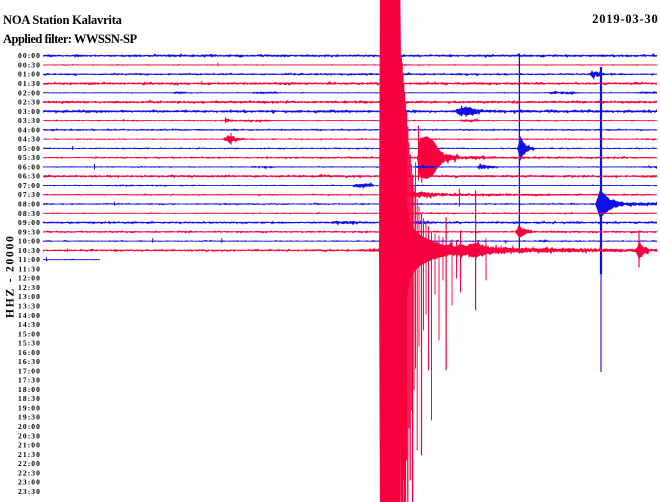 This screenshot has height=502, width=660. Describe the element at coordinates (29, 324) in the screenshot. I see `svg-text: 14:30` at that location.